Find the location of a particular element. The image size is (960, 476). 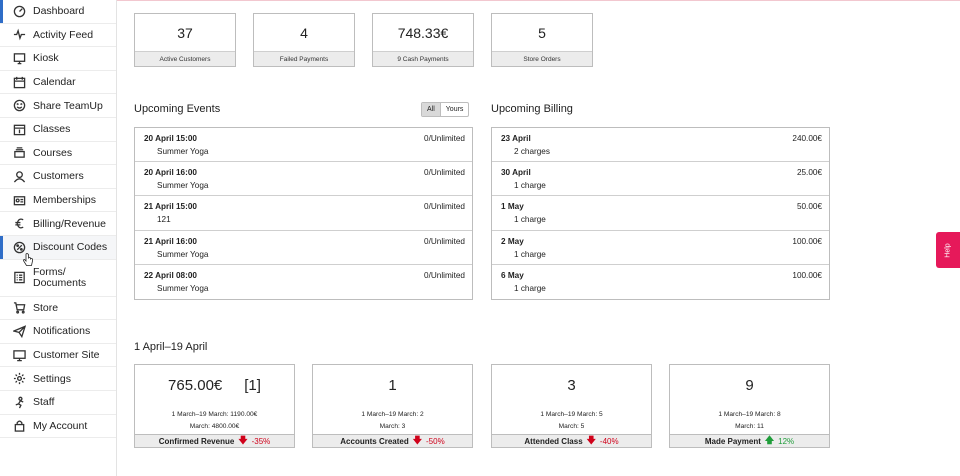

sidebar-item-label: Customers is located at coordinates (58, 176).